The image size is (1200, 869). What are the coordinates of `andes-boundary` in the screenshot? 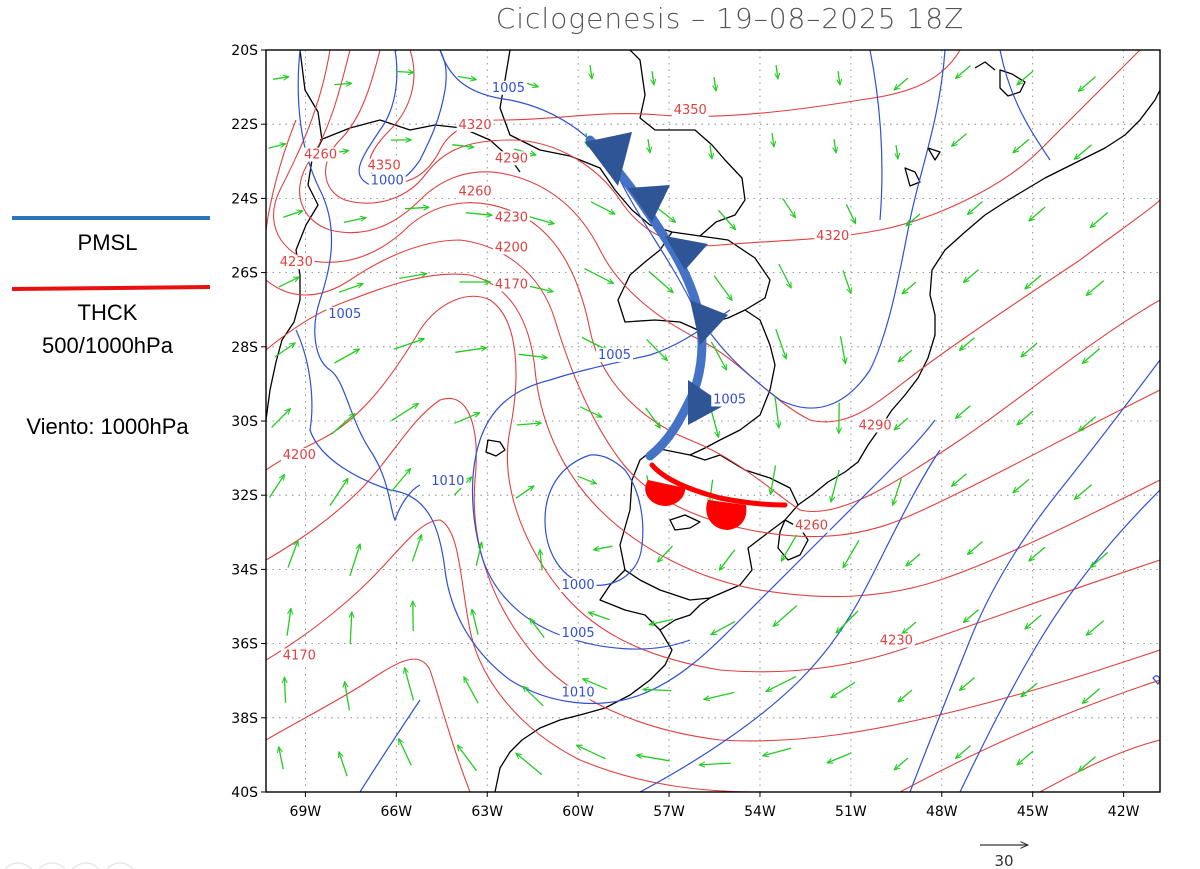 It's located at (294, 235).